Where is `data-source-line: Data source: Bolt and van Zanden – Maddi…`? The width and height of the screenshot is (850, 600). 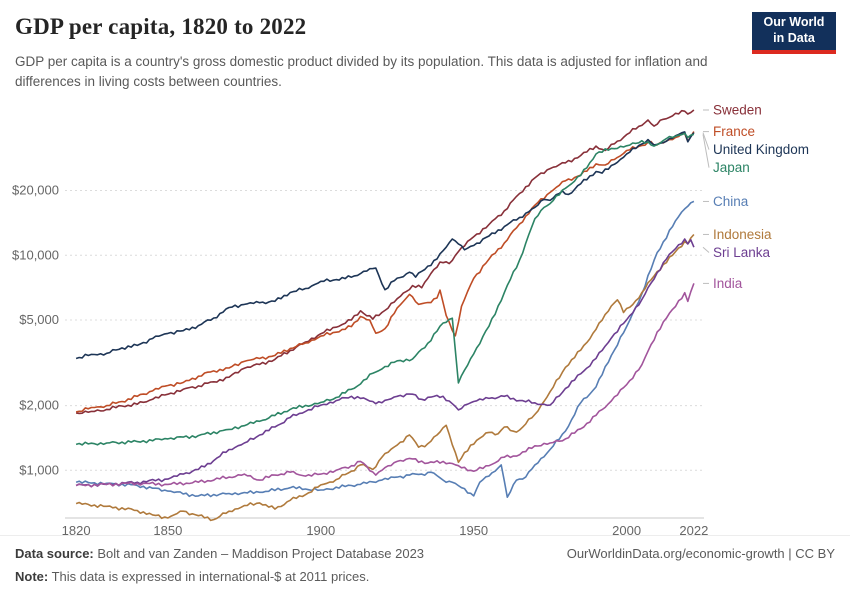
data-source-line: Data source: Bolt and van Zanden – Maddi… is located at coordinates (219, 553).